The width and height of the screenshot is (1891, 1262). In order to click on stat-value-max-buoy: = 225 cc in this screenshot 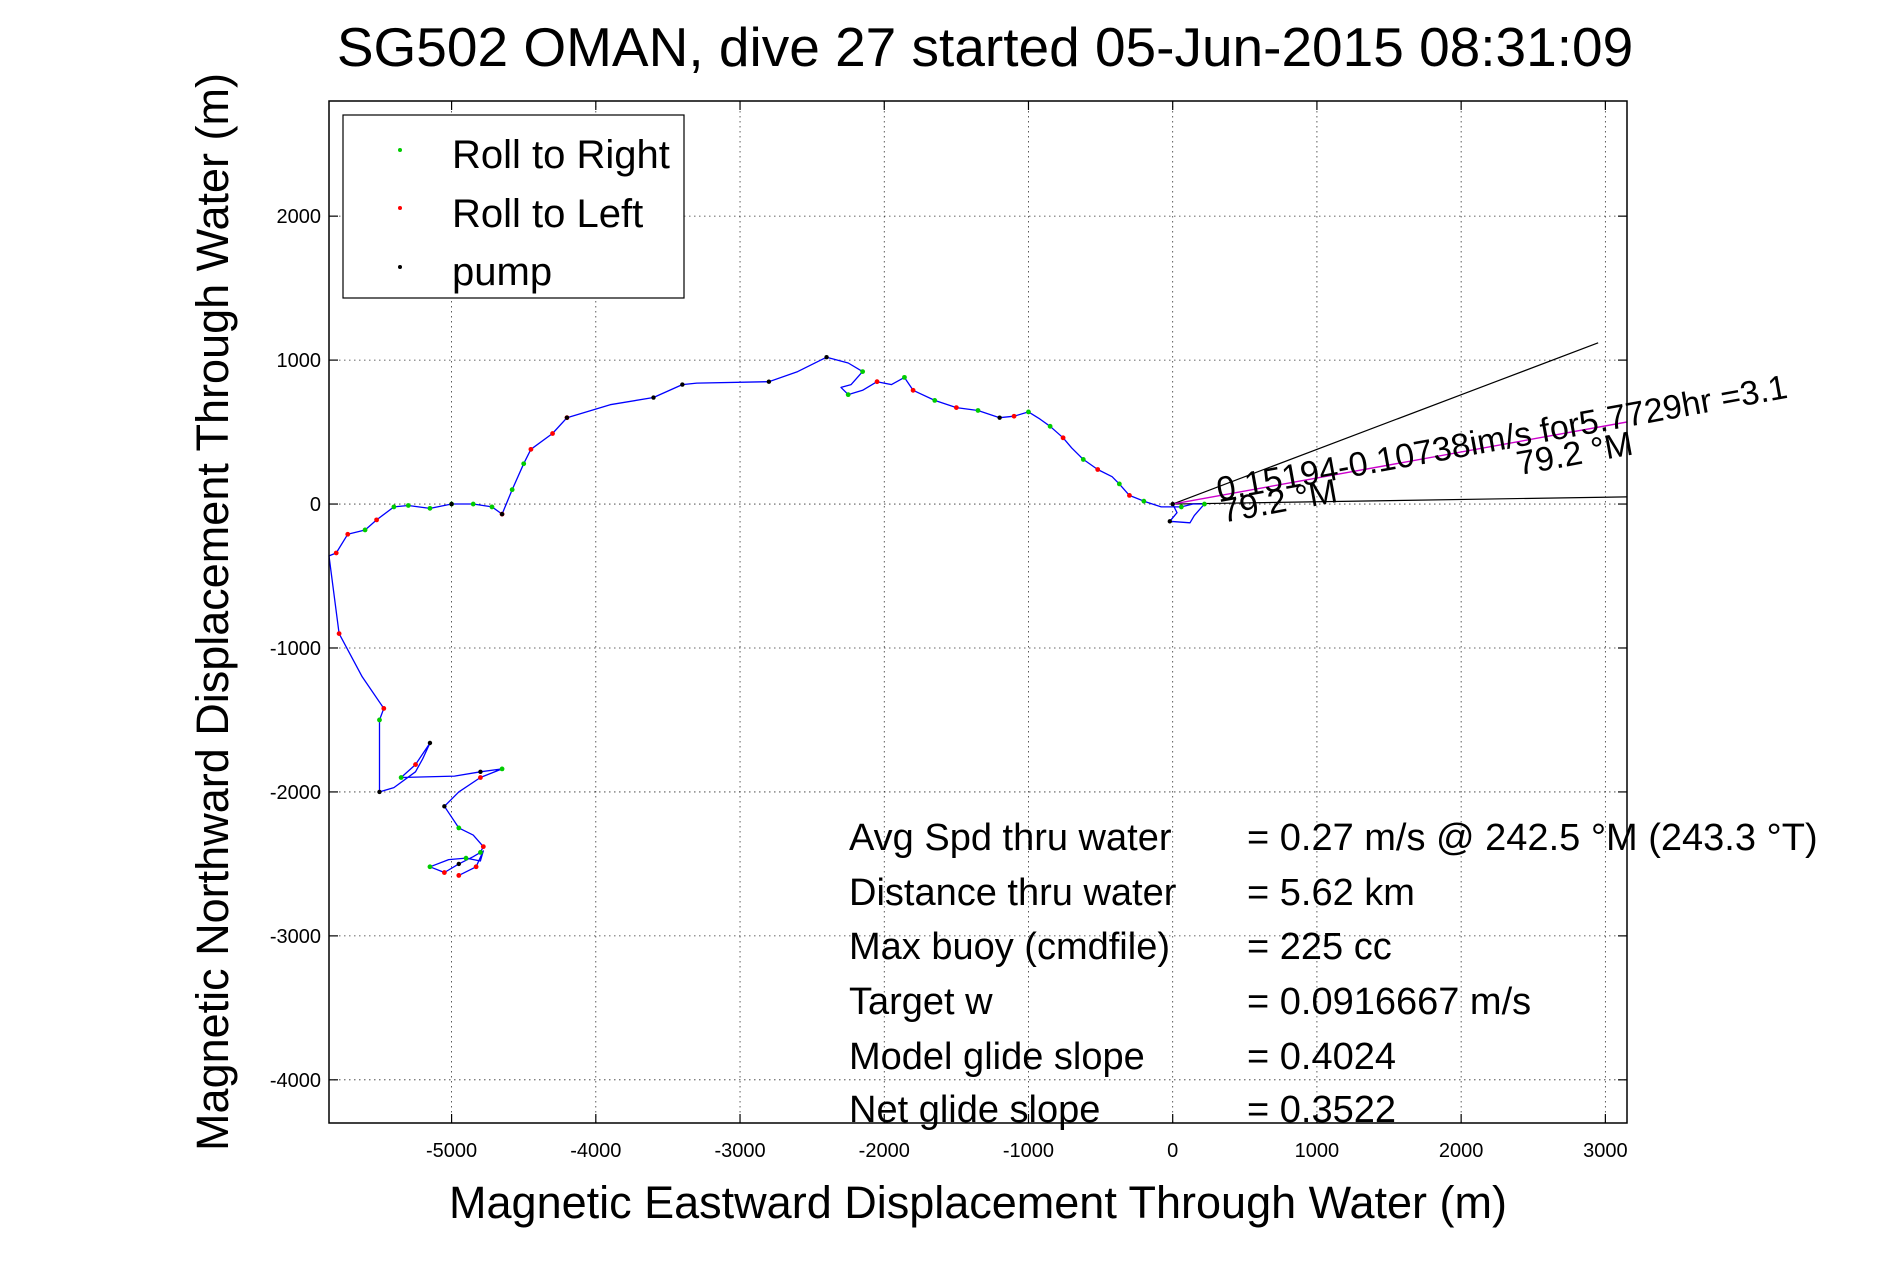, I will do `click(1319, 947)`.